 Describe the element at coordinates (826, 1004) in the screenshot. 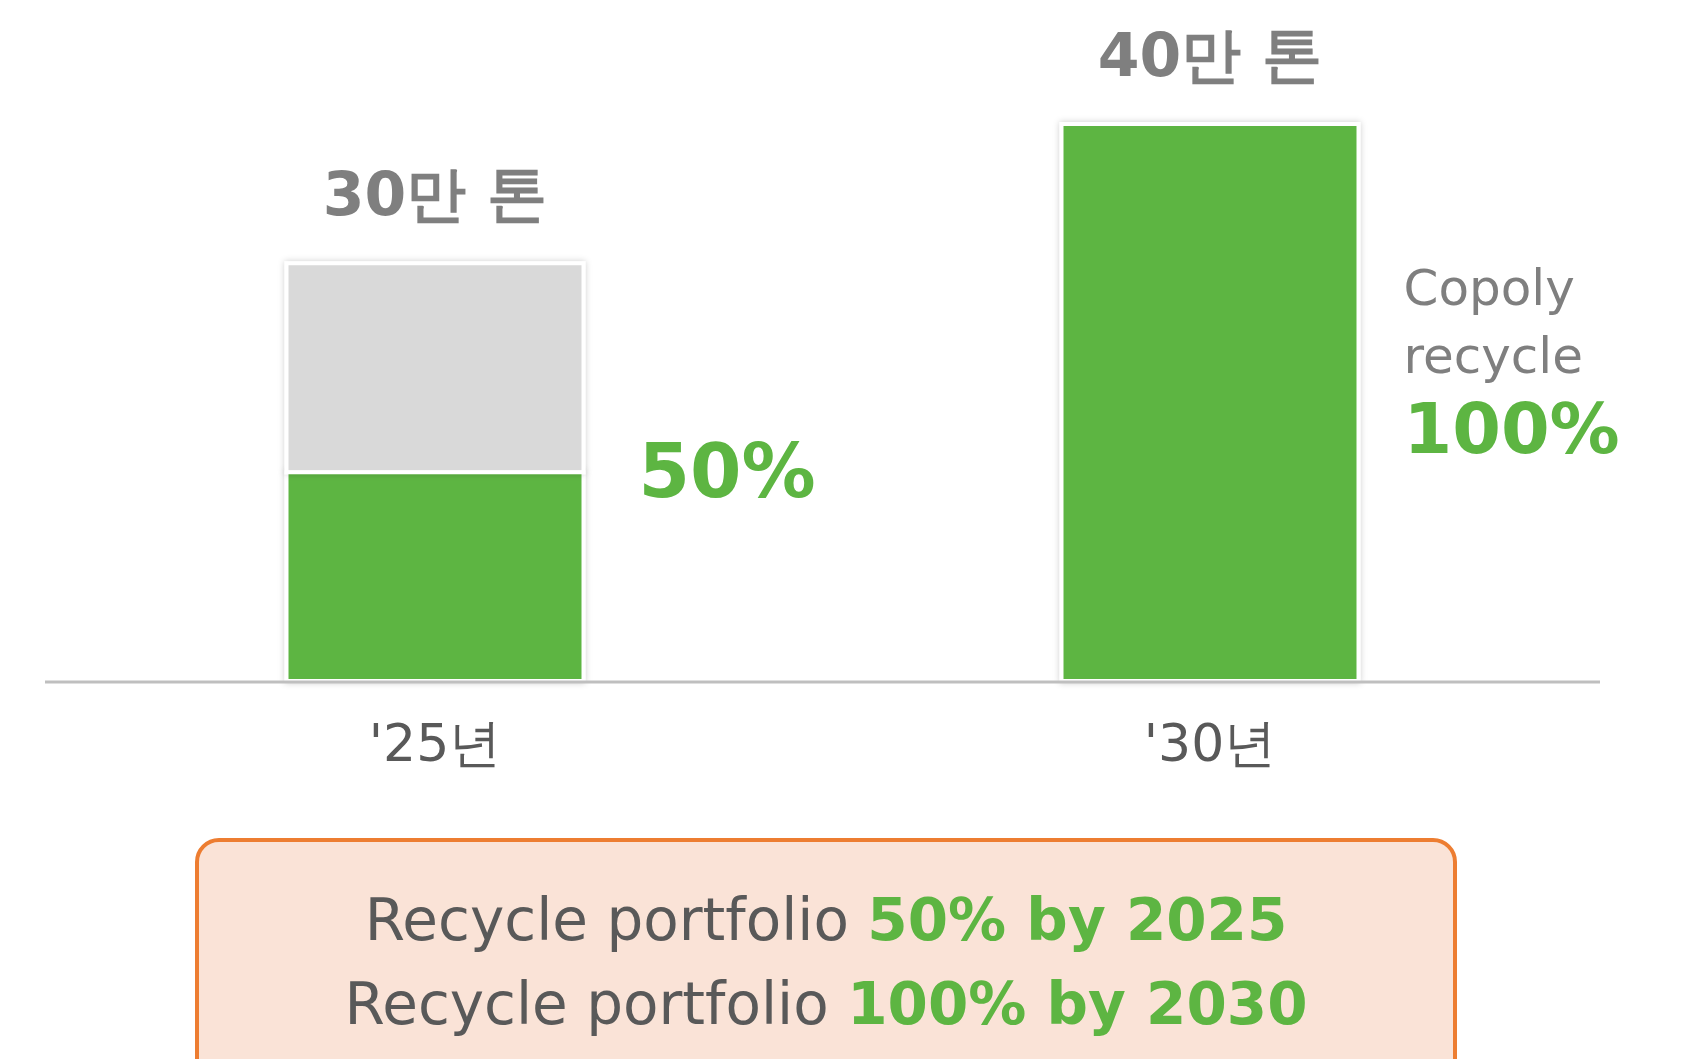

I see `text: Recycle portfolio 100% by 2030` at that location.